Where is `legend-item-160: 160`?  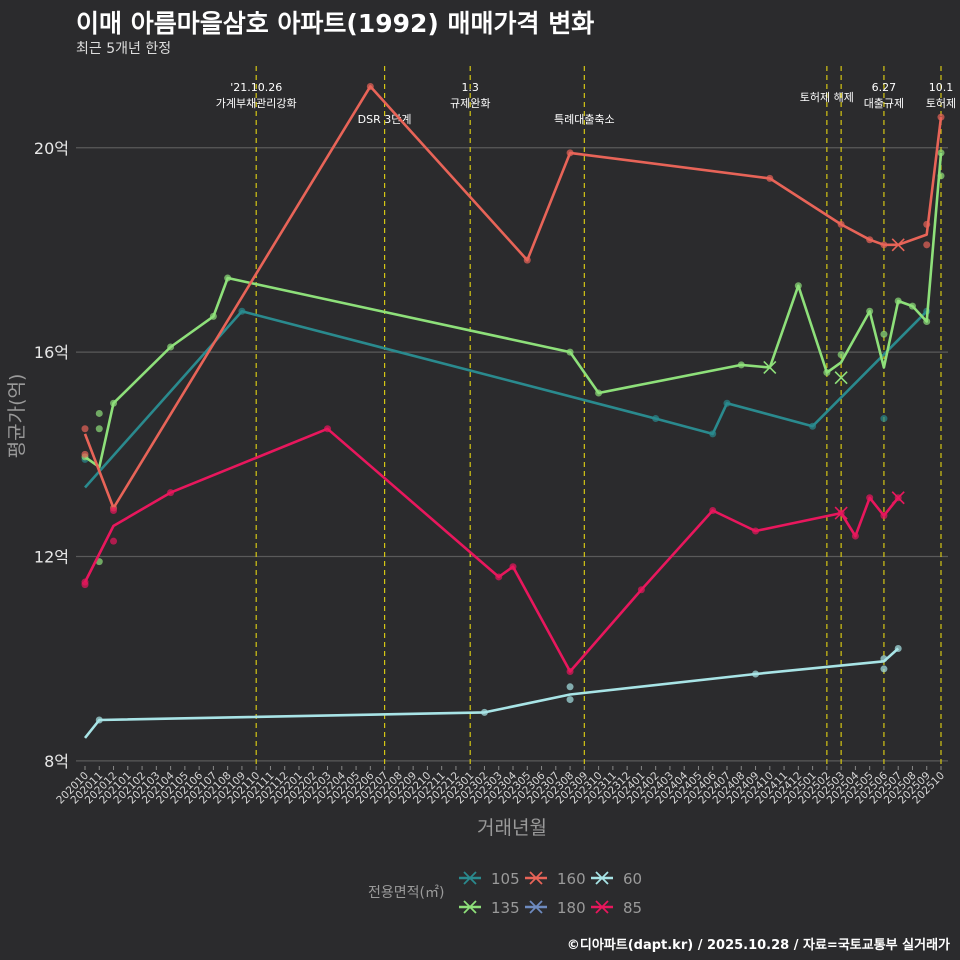
legend-item-160: 160 is located at coordinates (555, 879).